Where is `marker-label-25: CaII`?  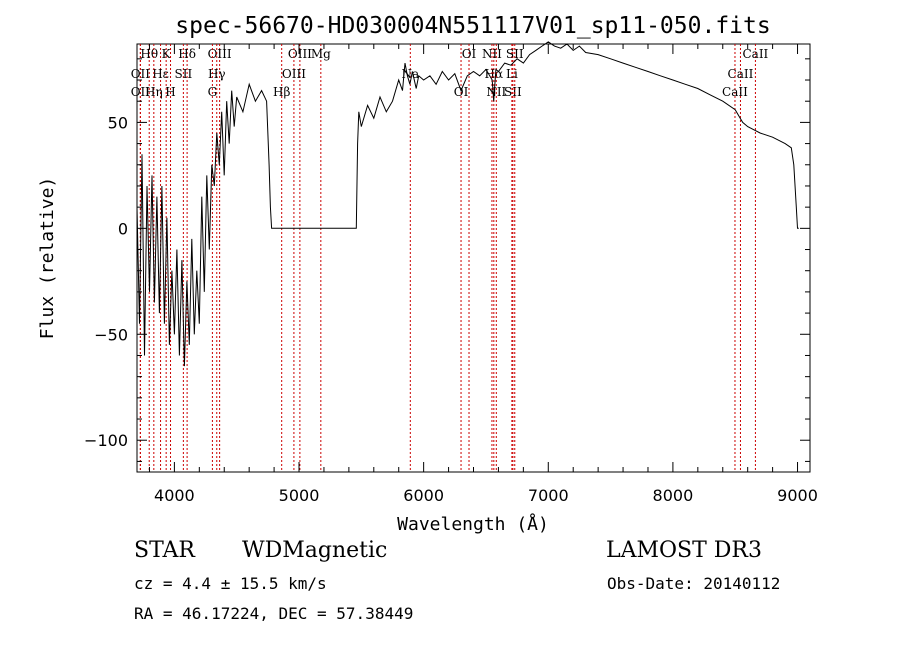 marker-label-25: CaII is located at coordinates (741, 74).